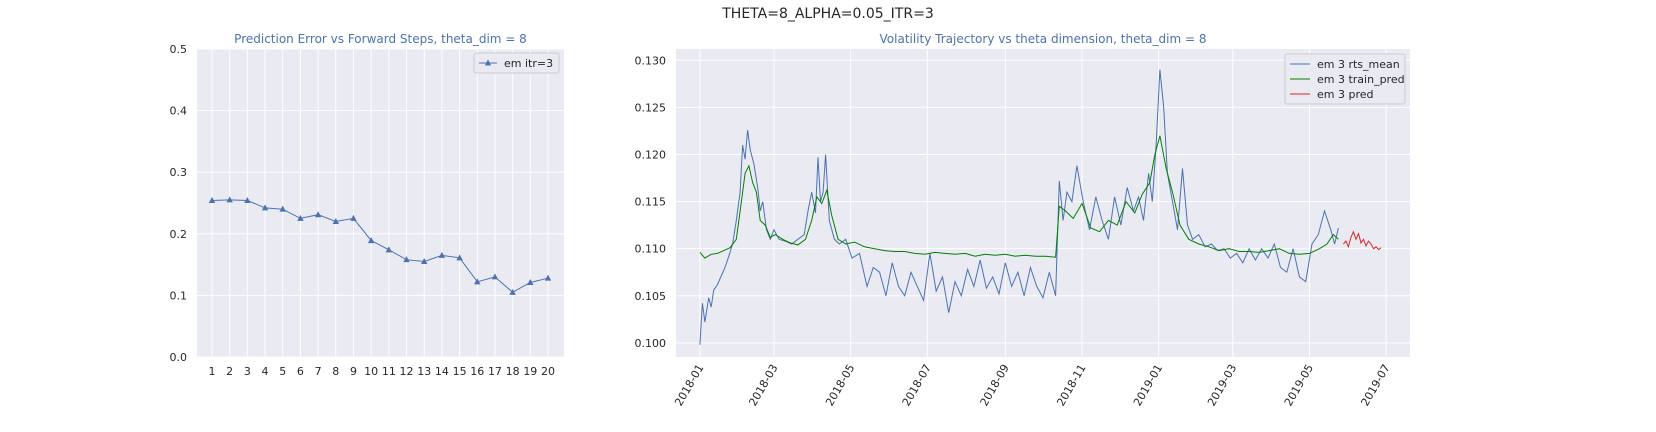  What do you see at coordinates (424, 371) in the screenshot?
I see `x-tick-label: 13` at bounding box center [424, 371].